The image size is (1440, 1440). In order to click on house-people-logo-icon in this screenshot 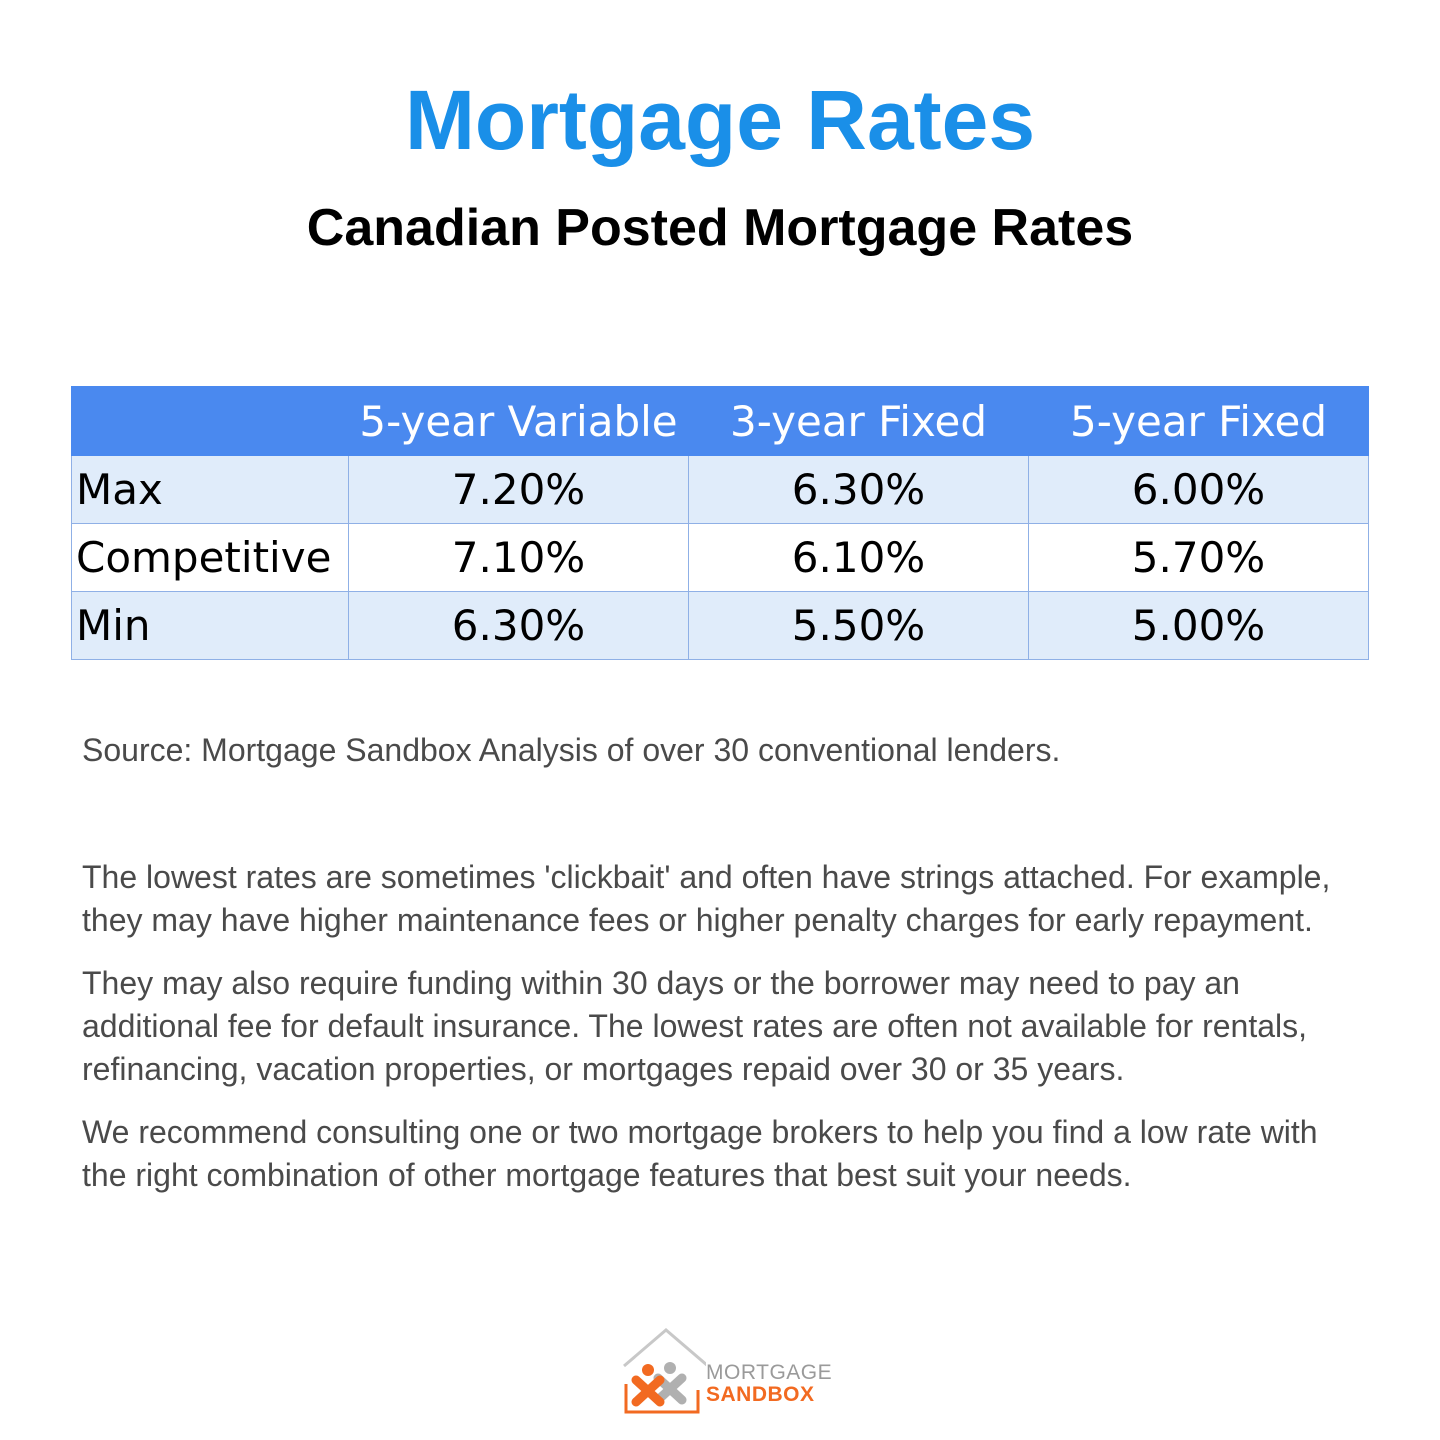, I will do `click(664, 1371)`.